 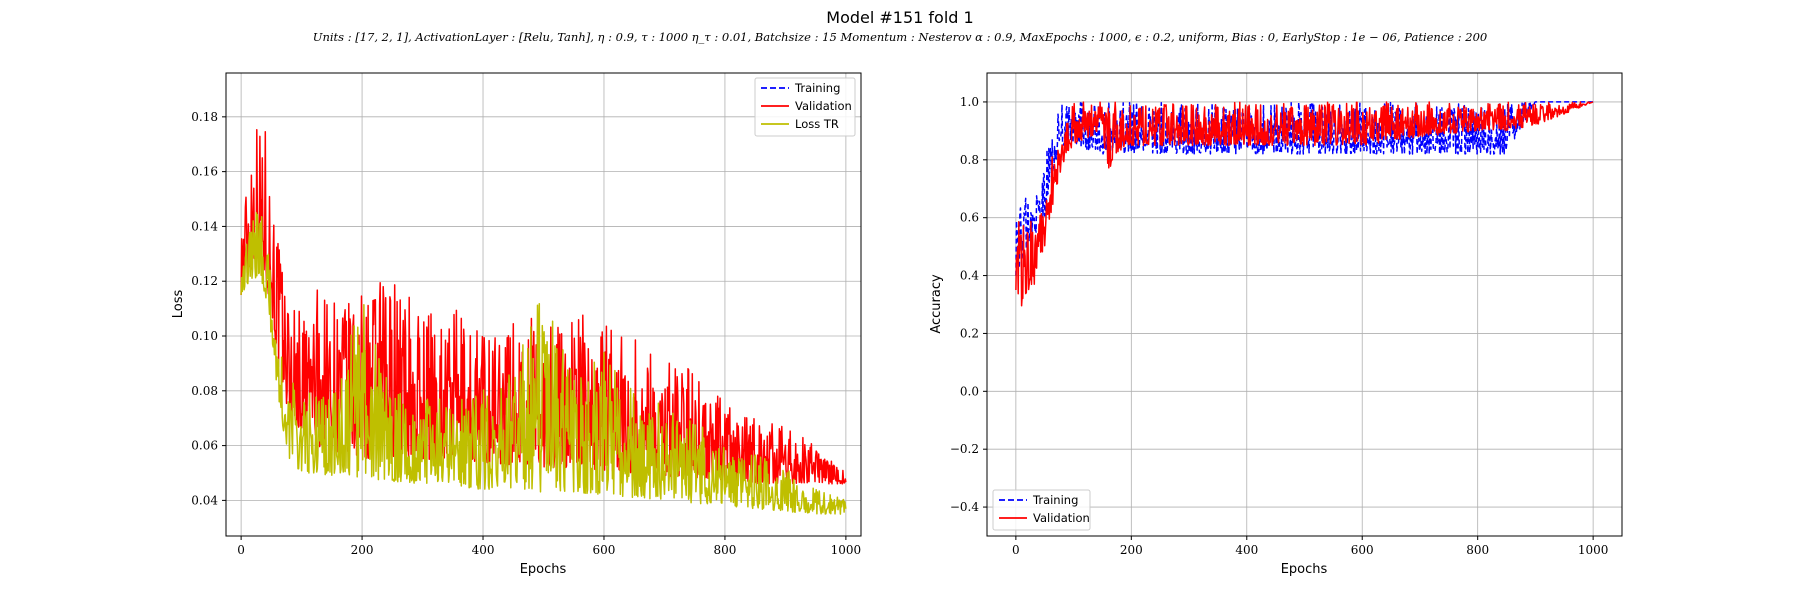 I want to click on y-tick-label: 0.10, so click(x=204, y=336).